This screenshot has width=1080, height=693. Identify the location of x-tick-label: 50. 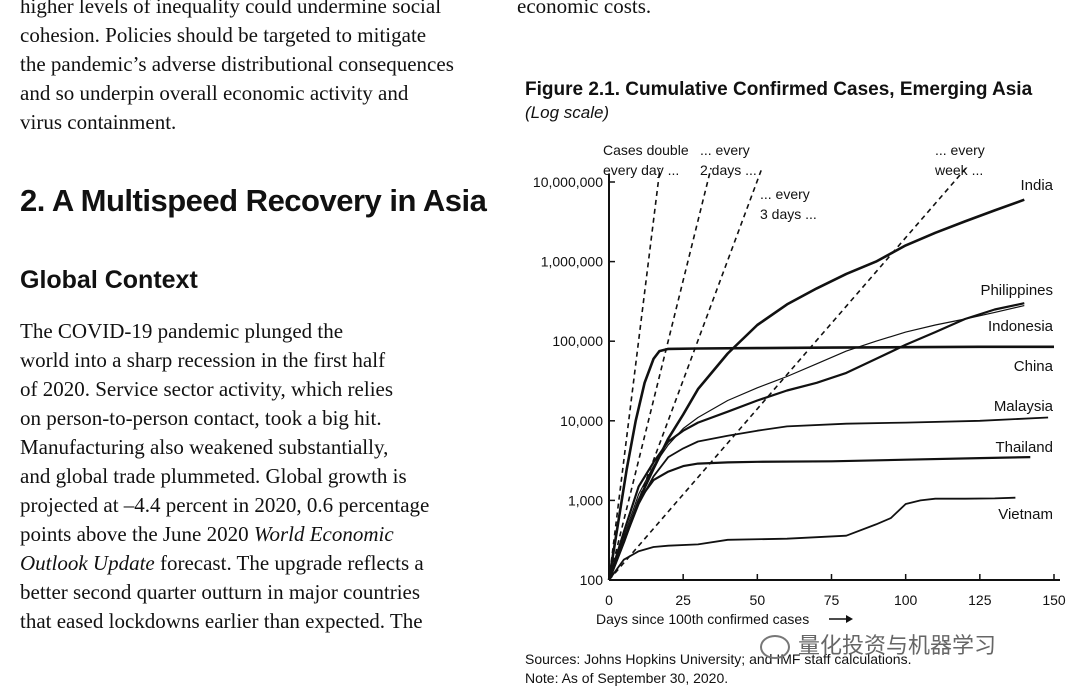
(758, 600).